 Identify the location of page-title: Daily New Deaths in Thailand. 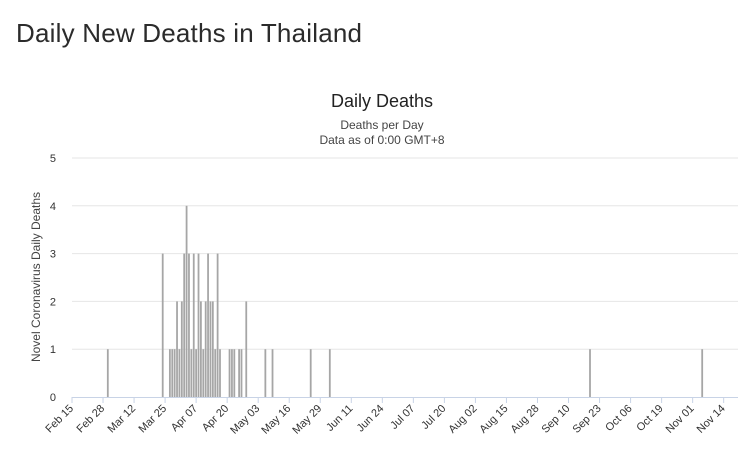
(189, 33).